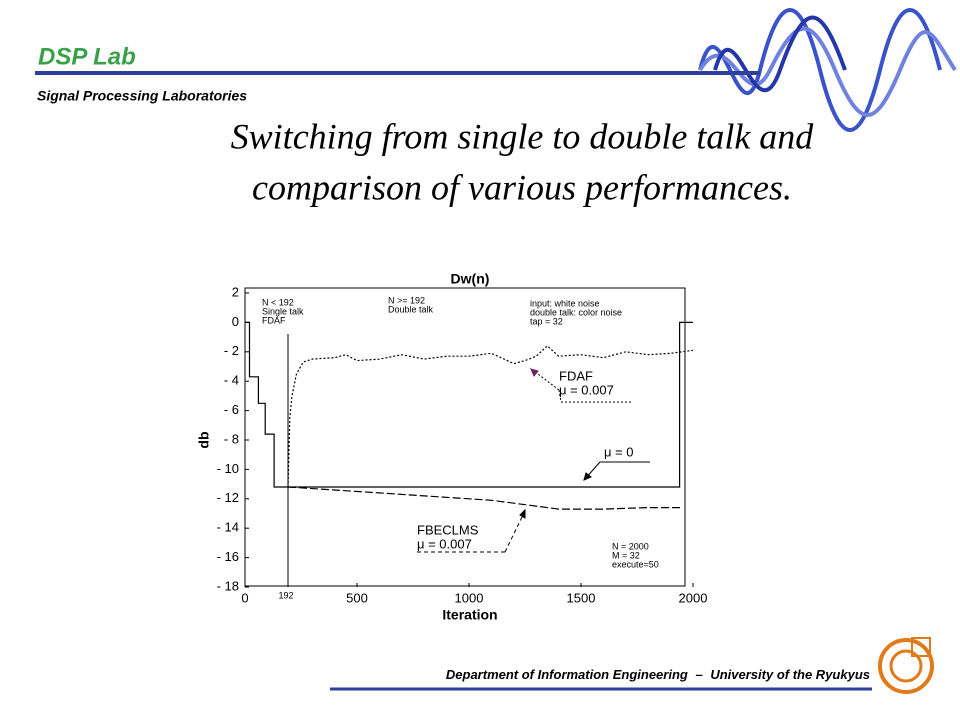 This screenshot has width=960, height=725. I want to click on note: M = 32, so click(626, 555).